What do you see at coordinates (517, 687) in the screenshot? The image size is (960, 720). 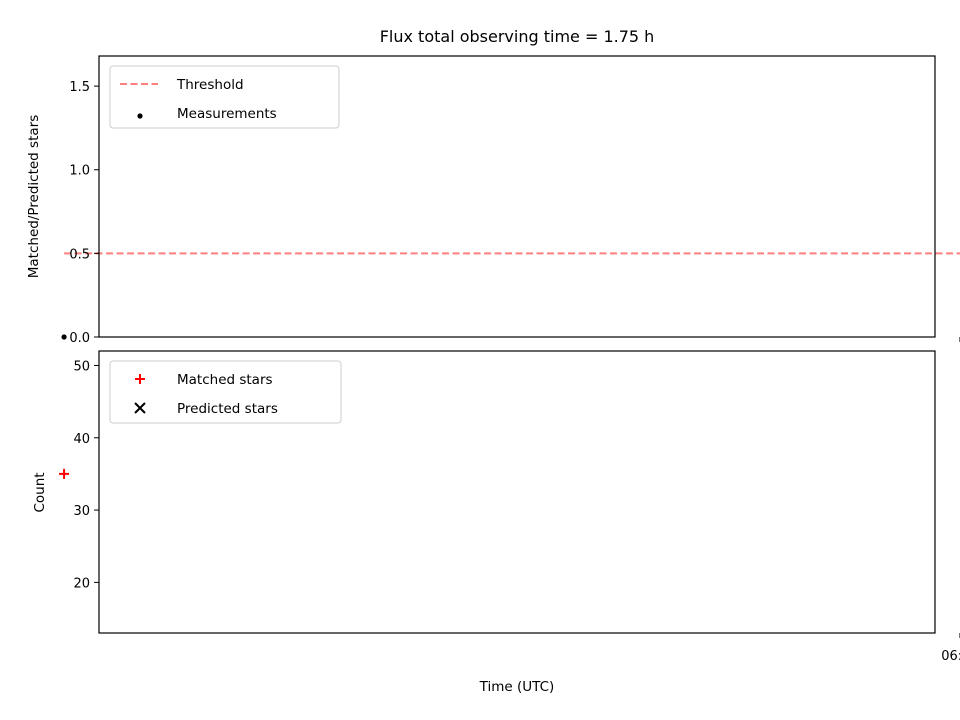 I see `x-axis-label: Time (UTC)` at bounding box center [517, 687].